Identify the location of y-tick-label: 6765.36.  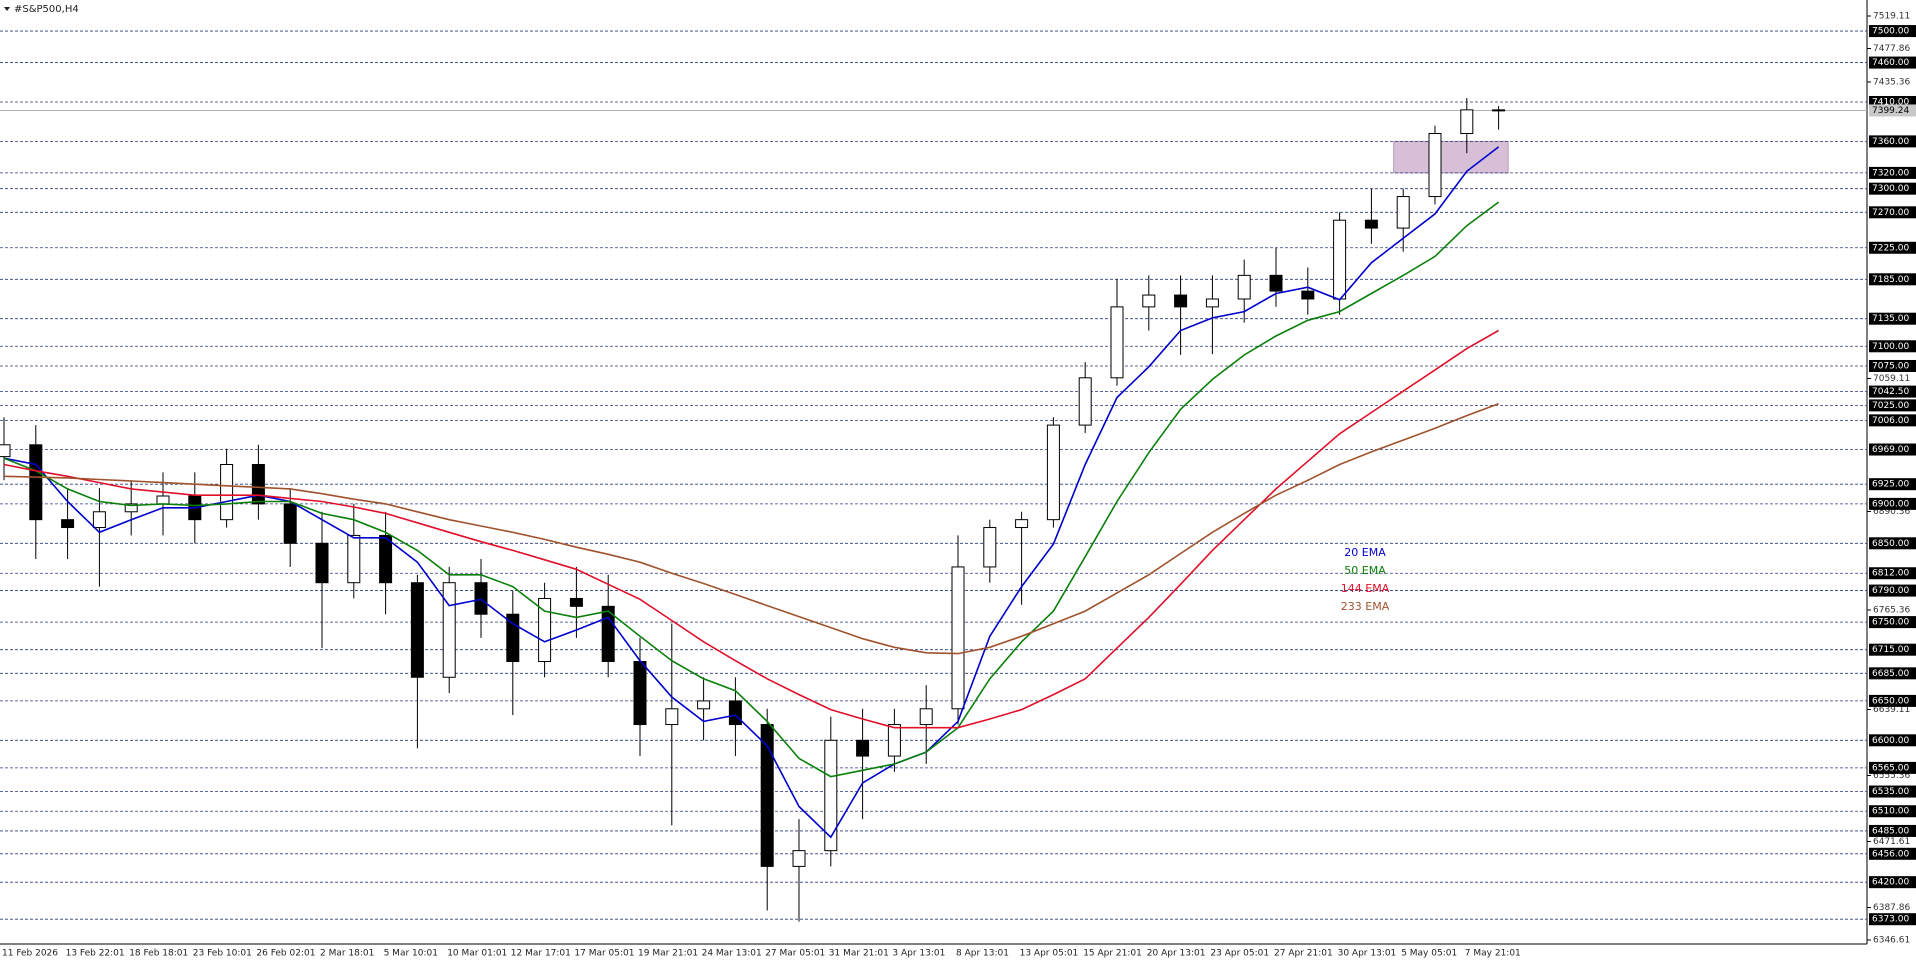
(1891, 611).